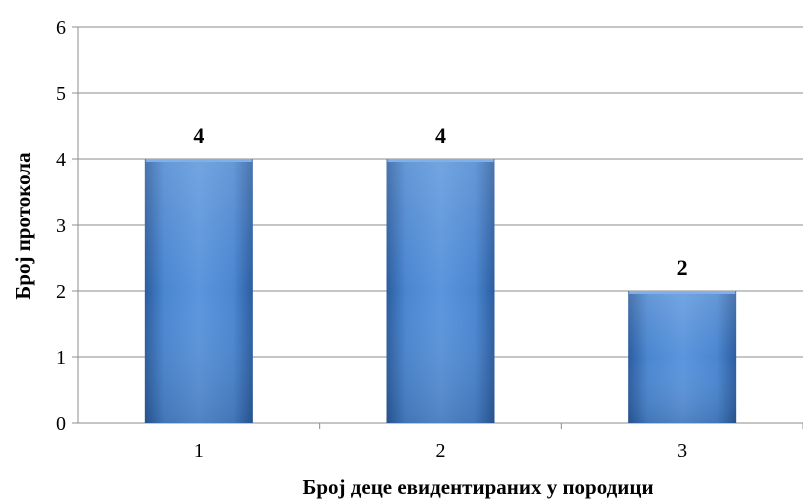 This screenshot has width=803, height=501. Describe the element at coordinates (23, 226) in the screenshot. I see `y-axis-title: Број протокола` at that location.